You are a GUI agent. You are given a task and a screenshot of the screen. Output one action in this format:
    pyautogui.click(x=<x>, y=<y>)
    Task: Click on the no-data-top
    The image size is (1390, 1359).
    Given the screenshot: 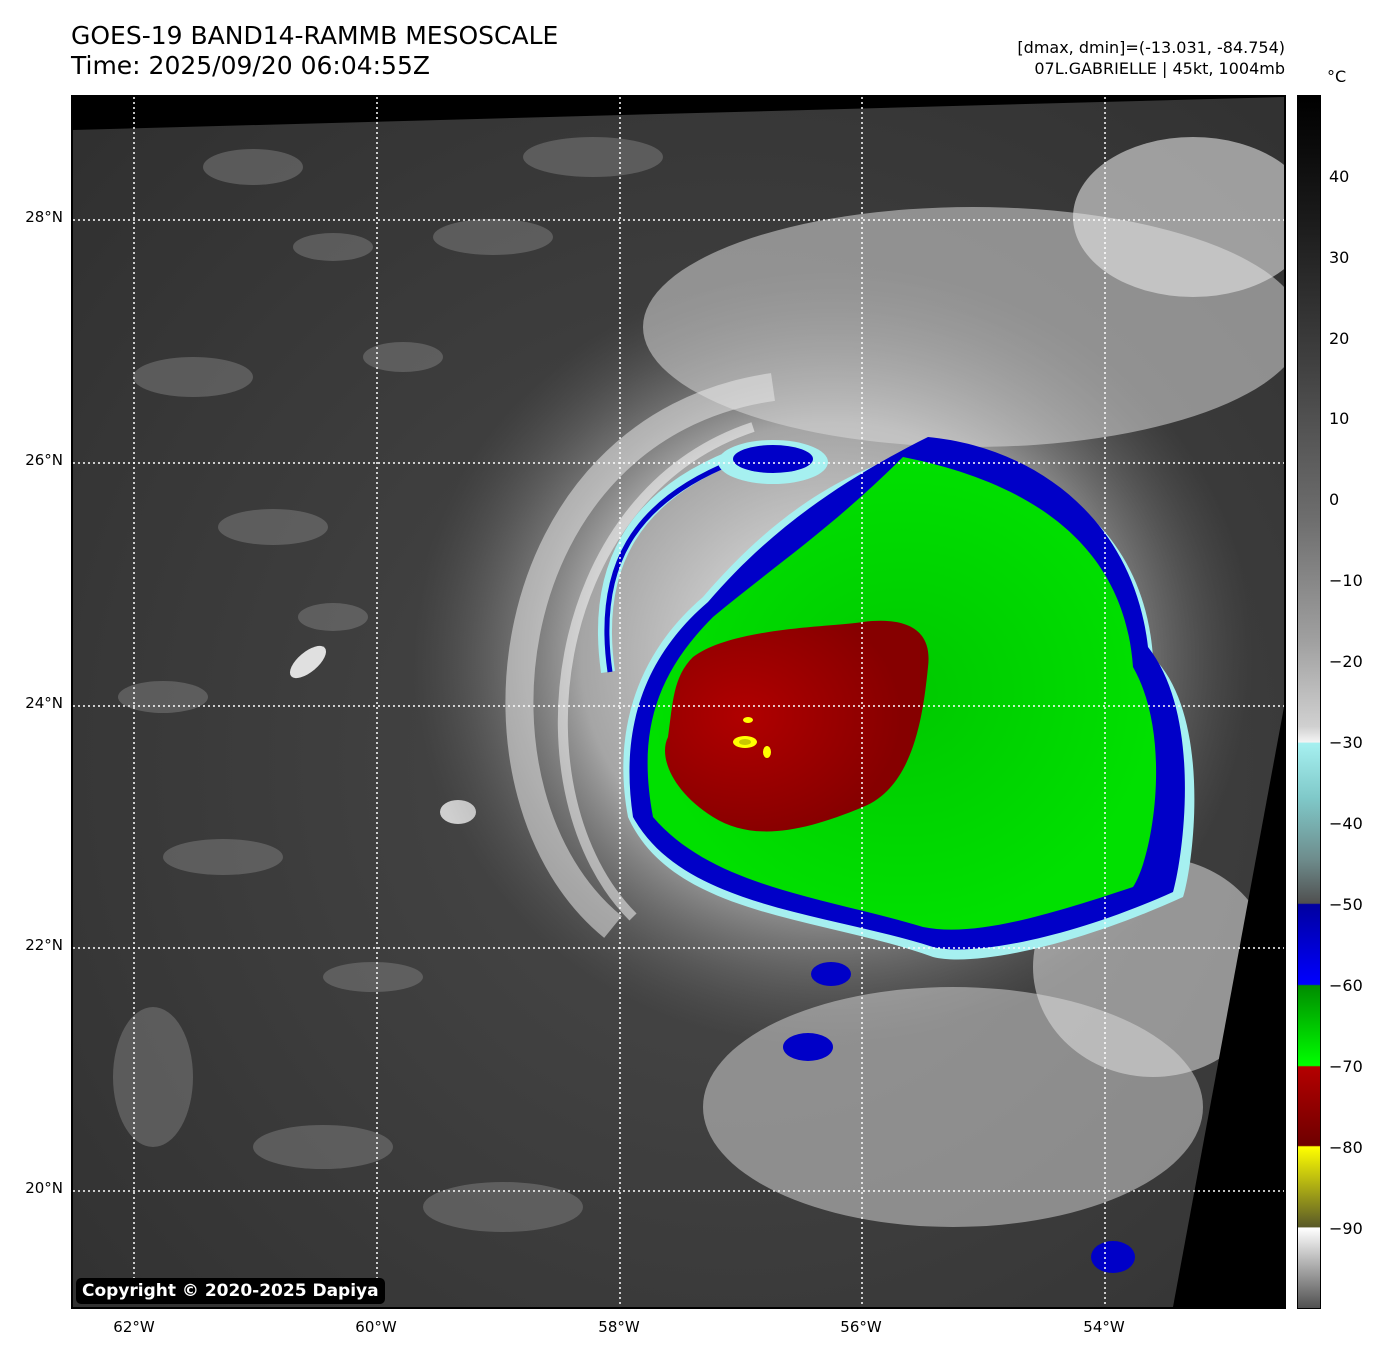 What is the action you would take?
    pyautogui.click(x=678, y=113)
    